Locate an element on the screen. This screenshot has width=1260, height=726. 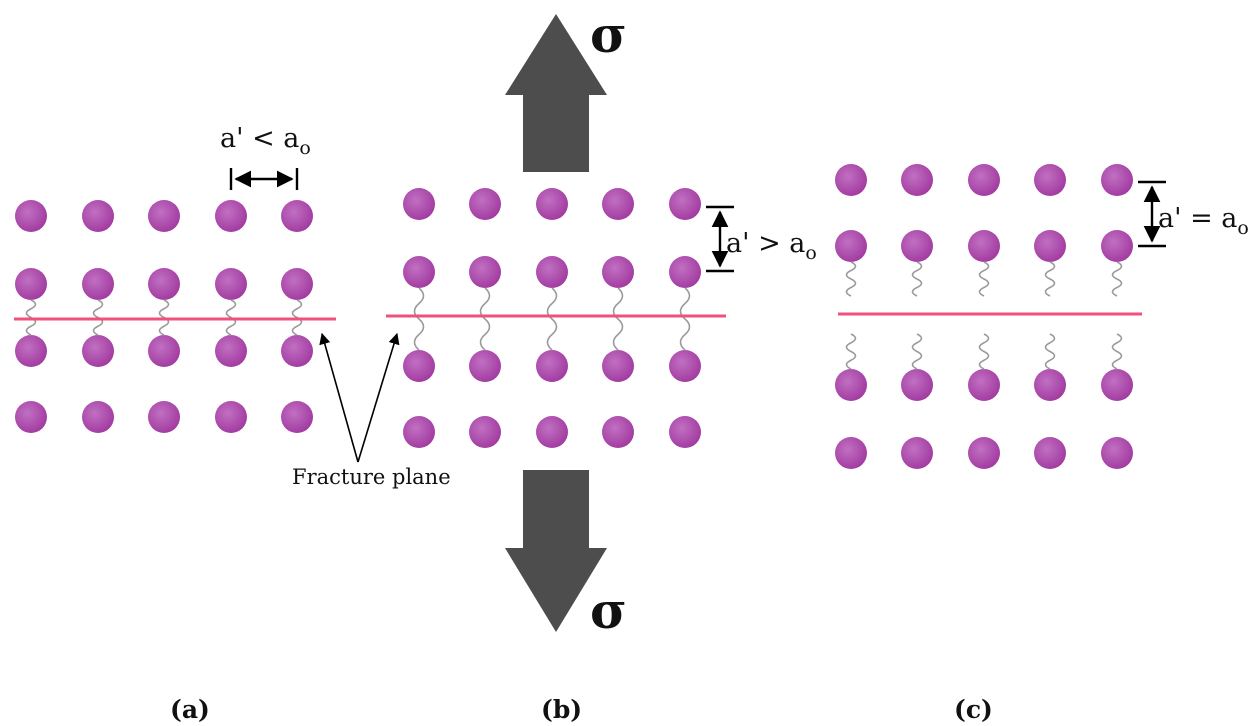
atom-grid-b is located at coordinates (552, 318).